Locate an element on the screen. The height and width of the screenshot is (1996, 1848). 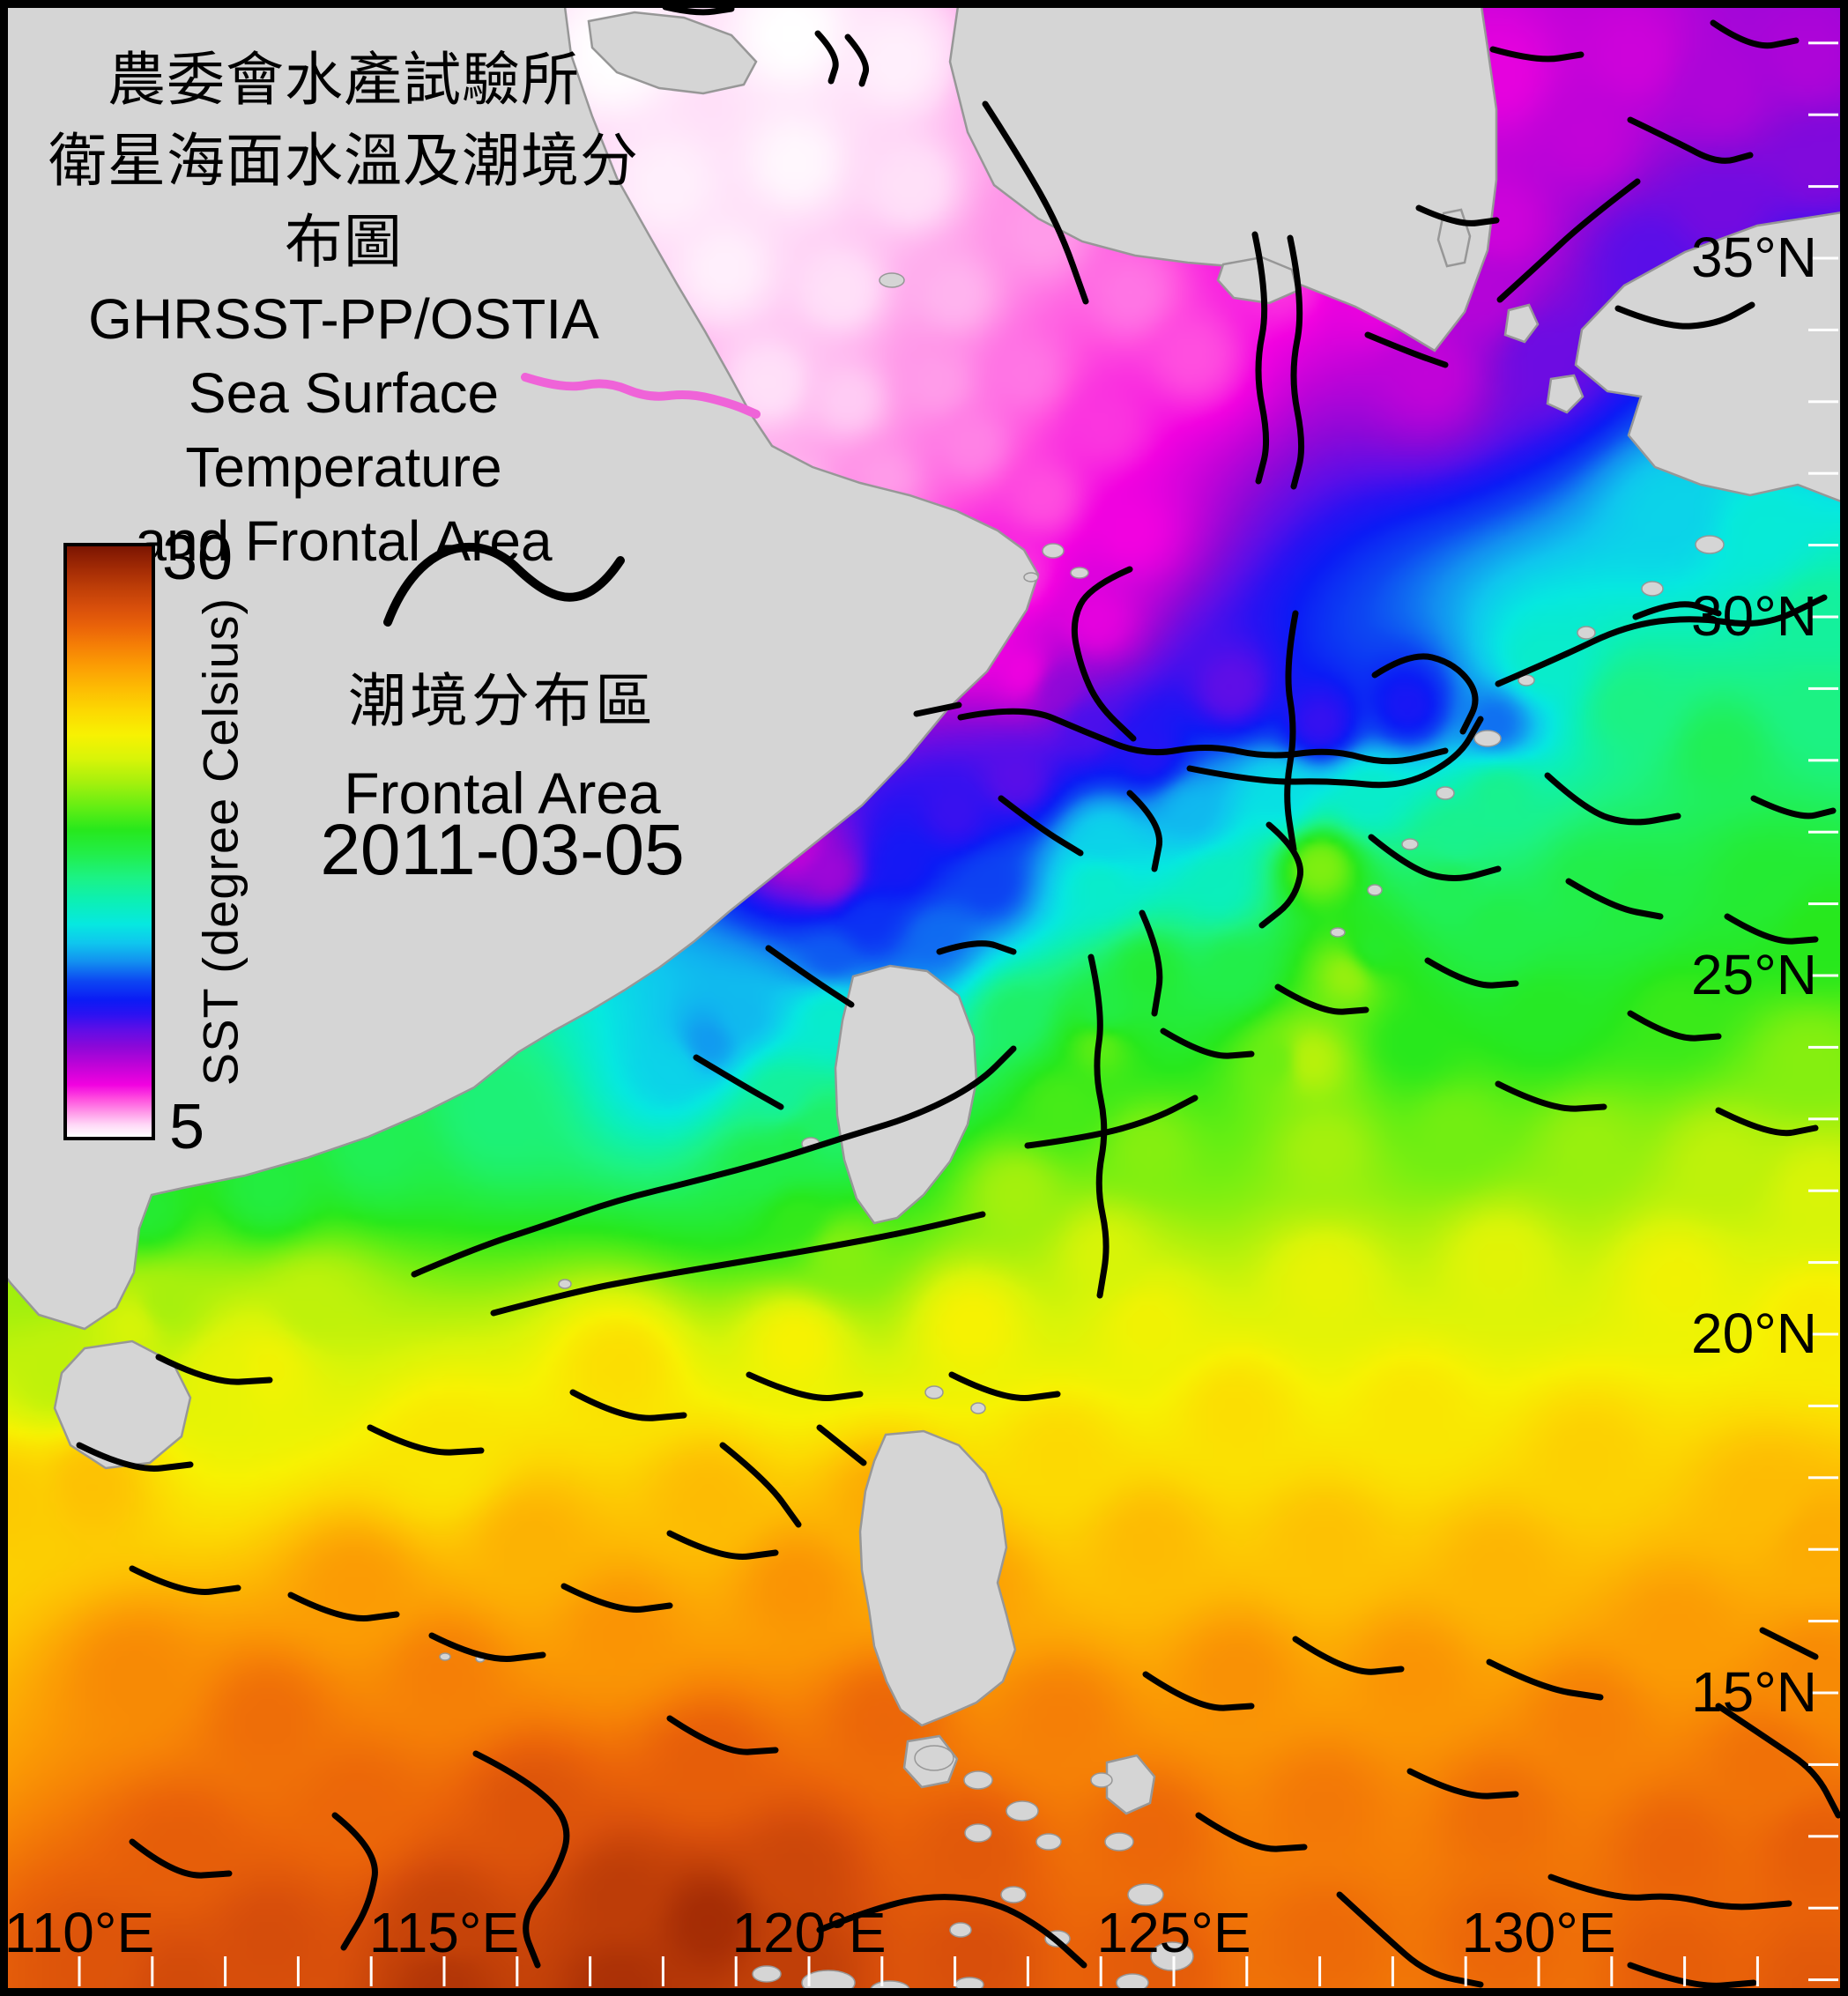
lon-label: 115°E is located at coordinates (444, 1932).